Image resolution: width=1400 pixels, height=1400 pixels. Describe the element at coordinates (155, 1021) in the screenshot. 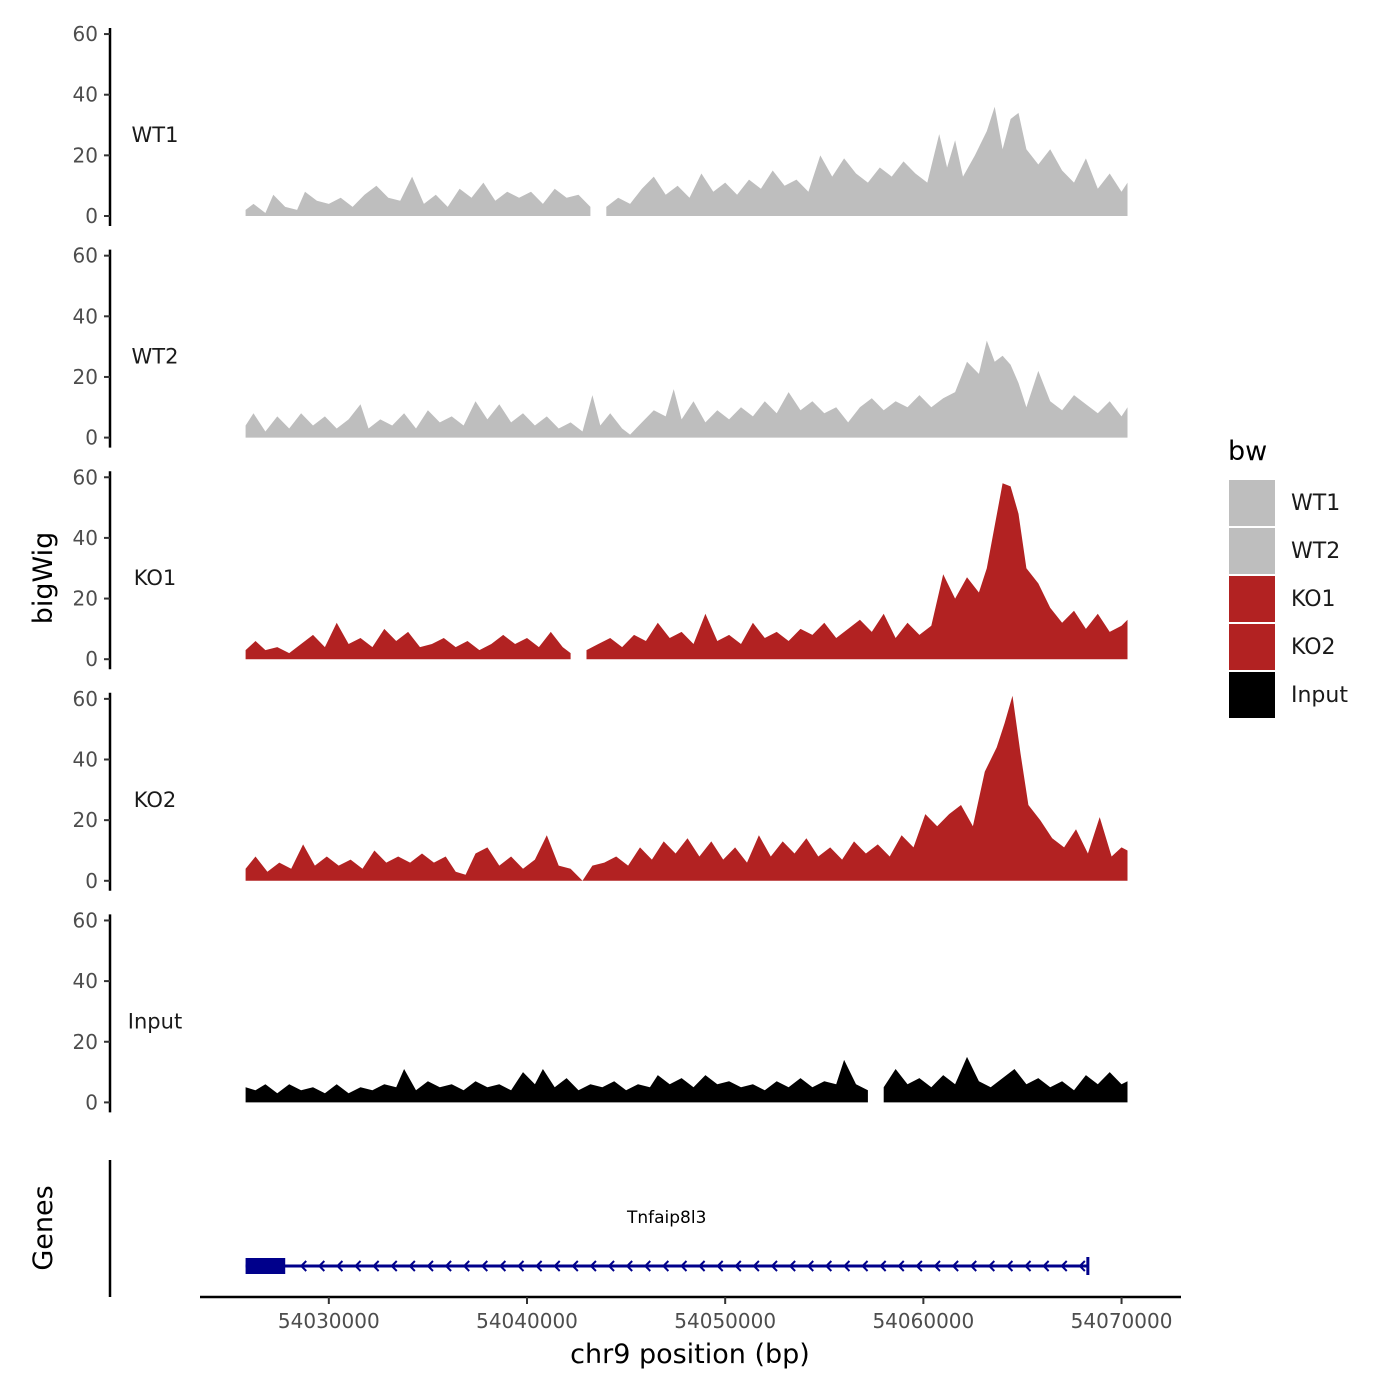

I see `track-label: Input` at that location.